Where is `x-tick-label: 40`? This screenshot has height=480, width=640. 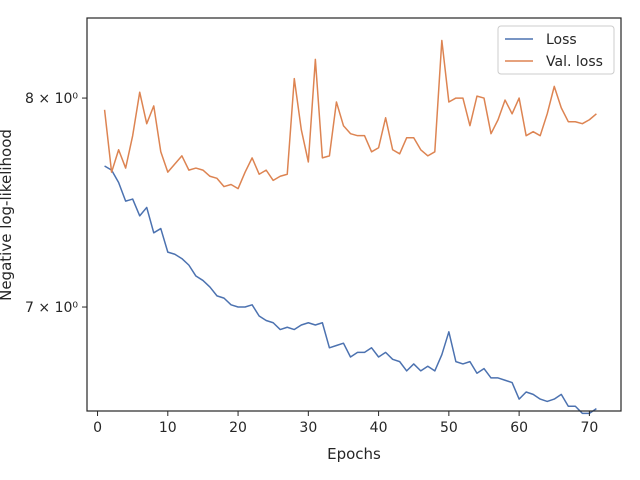 x-tick-label: 40 is located at coordinates (379, 428).